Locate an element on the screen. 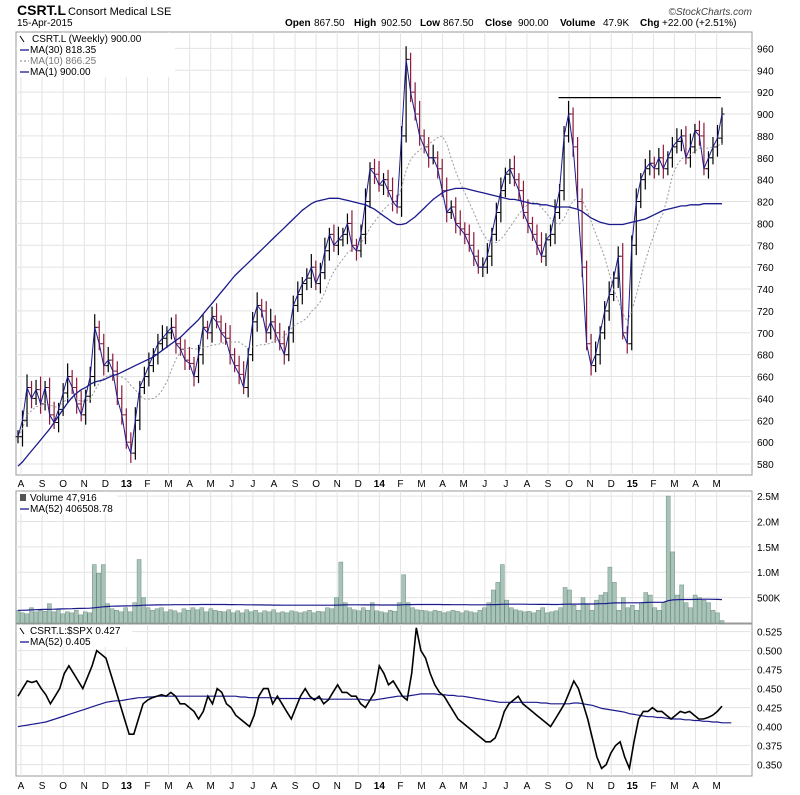 The width and height of the screenshot is (800, 795). volume-ma-line is located at coordinates (370, 604).